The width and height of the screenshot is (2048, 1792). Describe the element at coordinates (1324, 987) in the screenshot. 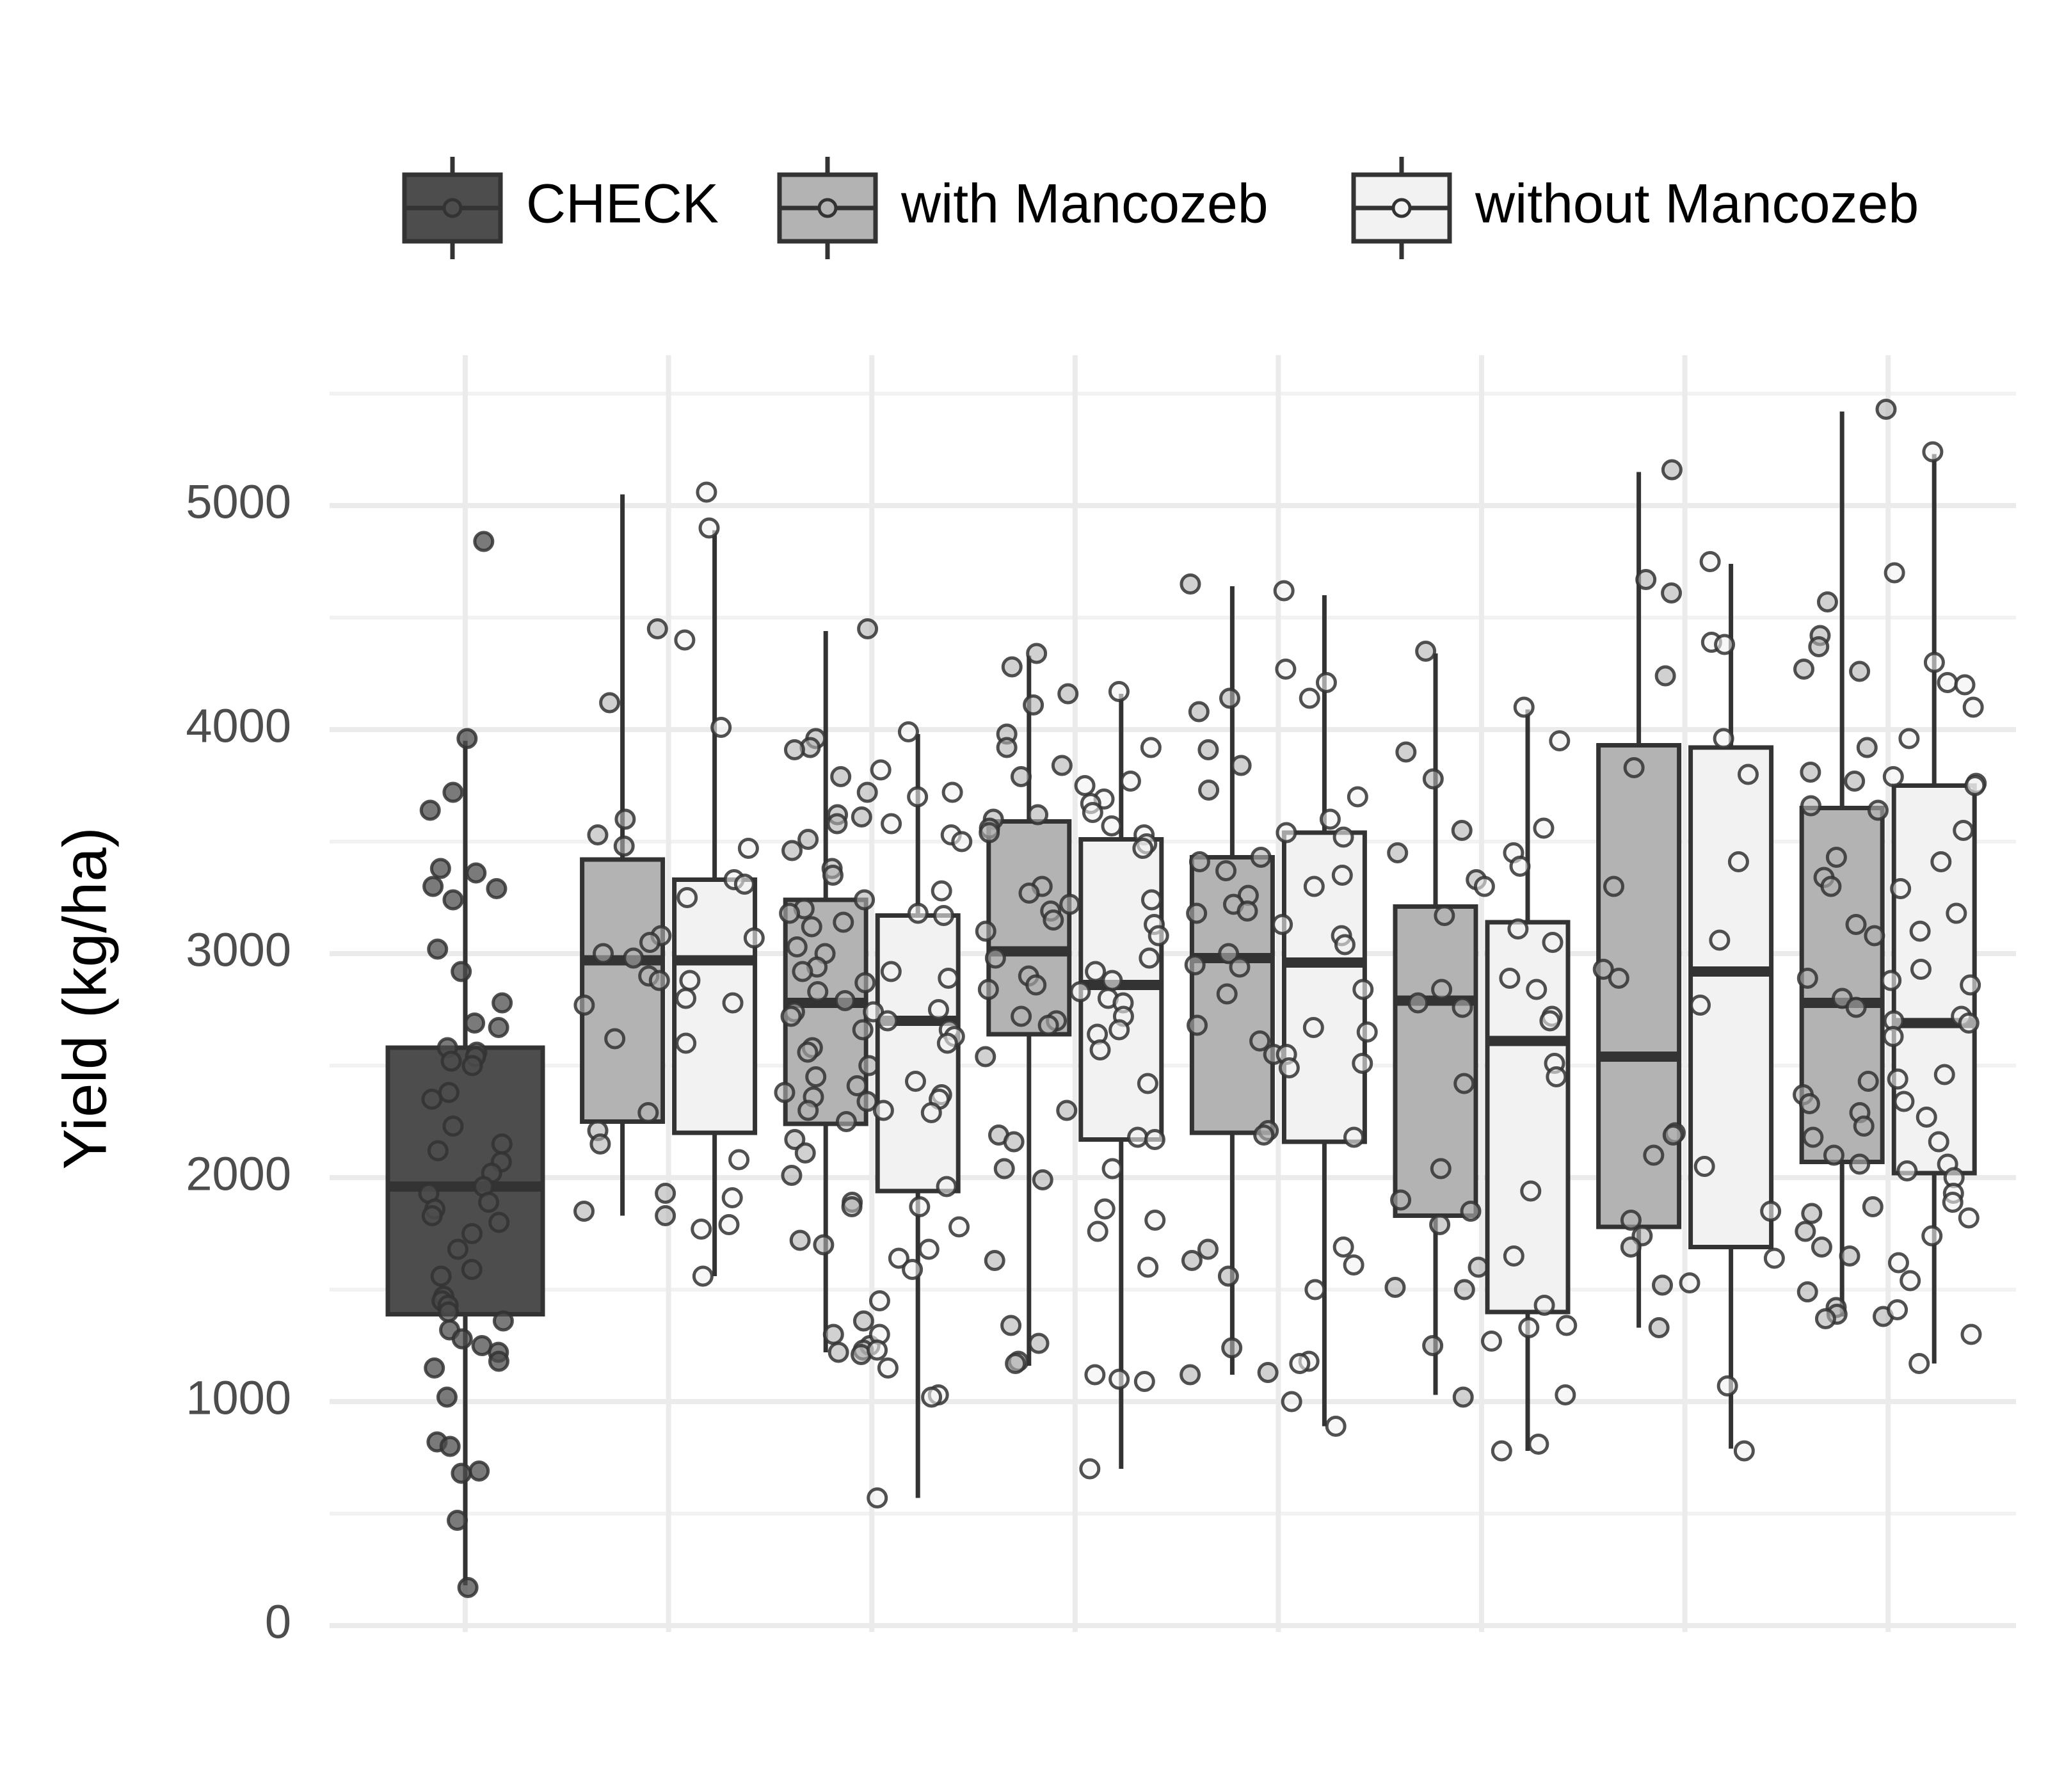

I see `box-iqr` at that location.